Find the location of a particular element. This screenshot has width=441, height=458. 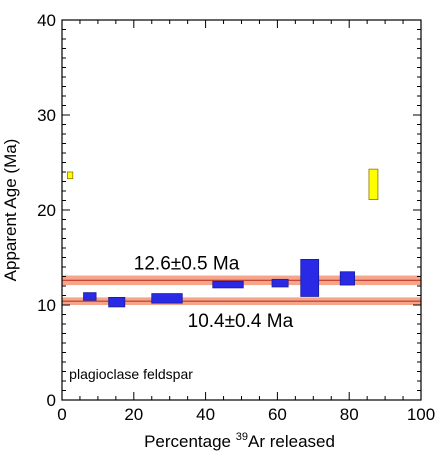

x-axis-label-pre: Percentage is located at coordinates (190, 441).